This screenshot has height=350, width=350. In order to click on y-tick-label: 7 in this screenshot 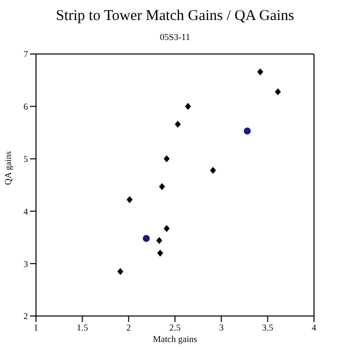, I will do `click(26, 54)`.